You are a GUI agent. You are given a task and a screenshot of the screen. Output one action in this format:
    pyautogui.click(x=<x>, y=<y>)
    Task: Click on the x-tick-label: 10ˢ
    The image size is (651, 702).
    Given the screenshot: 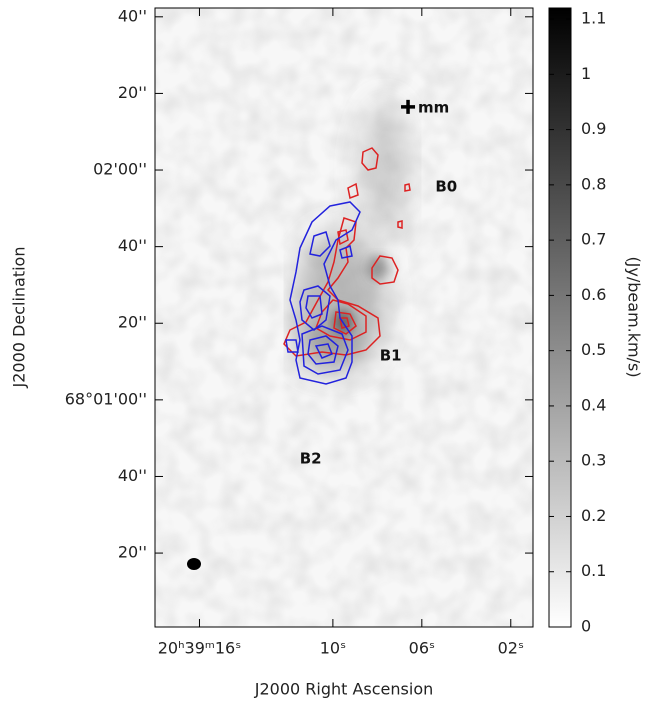 What is the action you would take?
    pyautogui.click(x=333, y=648)
    